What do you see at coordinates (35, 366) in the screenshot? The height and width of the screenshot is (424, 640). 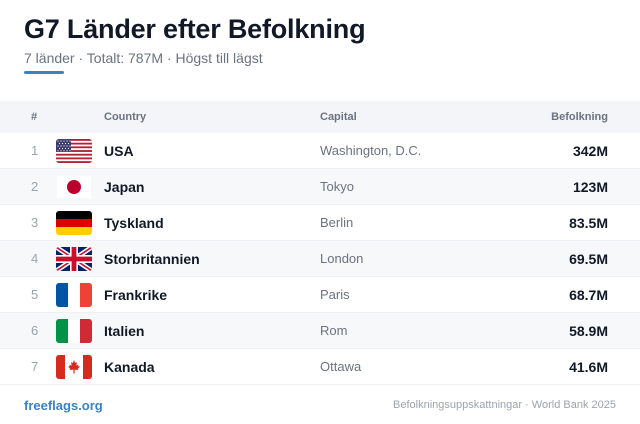 I see `row-rank: 7` at bounding box center [35, 366].